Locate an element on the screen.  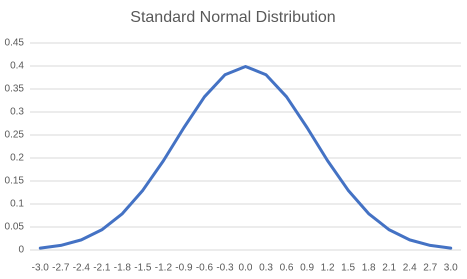
x-tick-label: -3.0 is located at coordinates (41, 268).